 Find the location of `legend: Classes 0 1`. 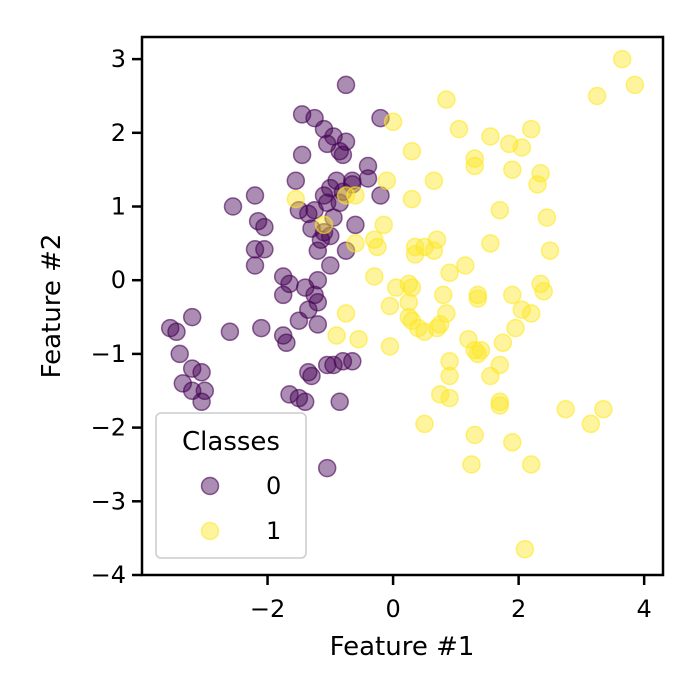

legend: Classes 0 1 is located at coordinates (231, 485).